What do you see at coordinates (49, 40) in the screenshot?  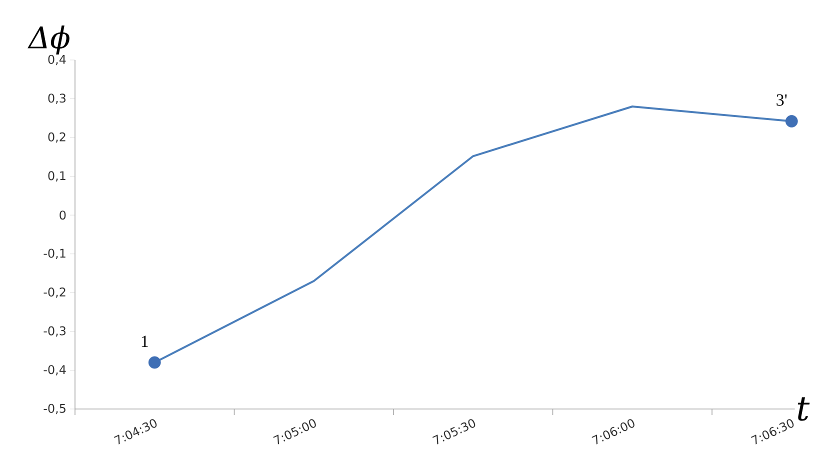 I see `y-axis-title: Δϕ` at bounding box center [49, 40].